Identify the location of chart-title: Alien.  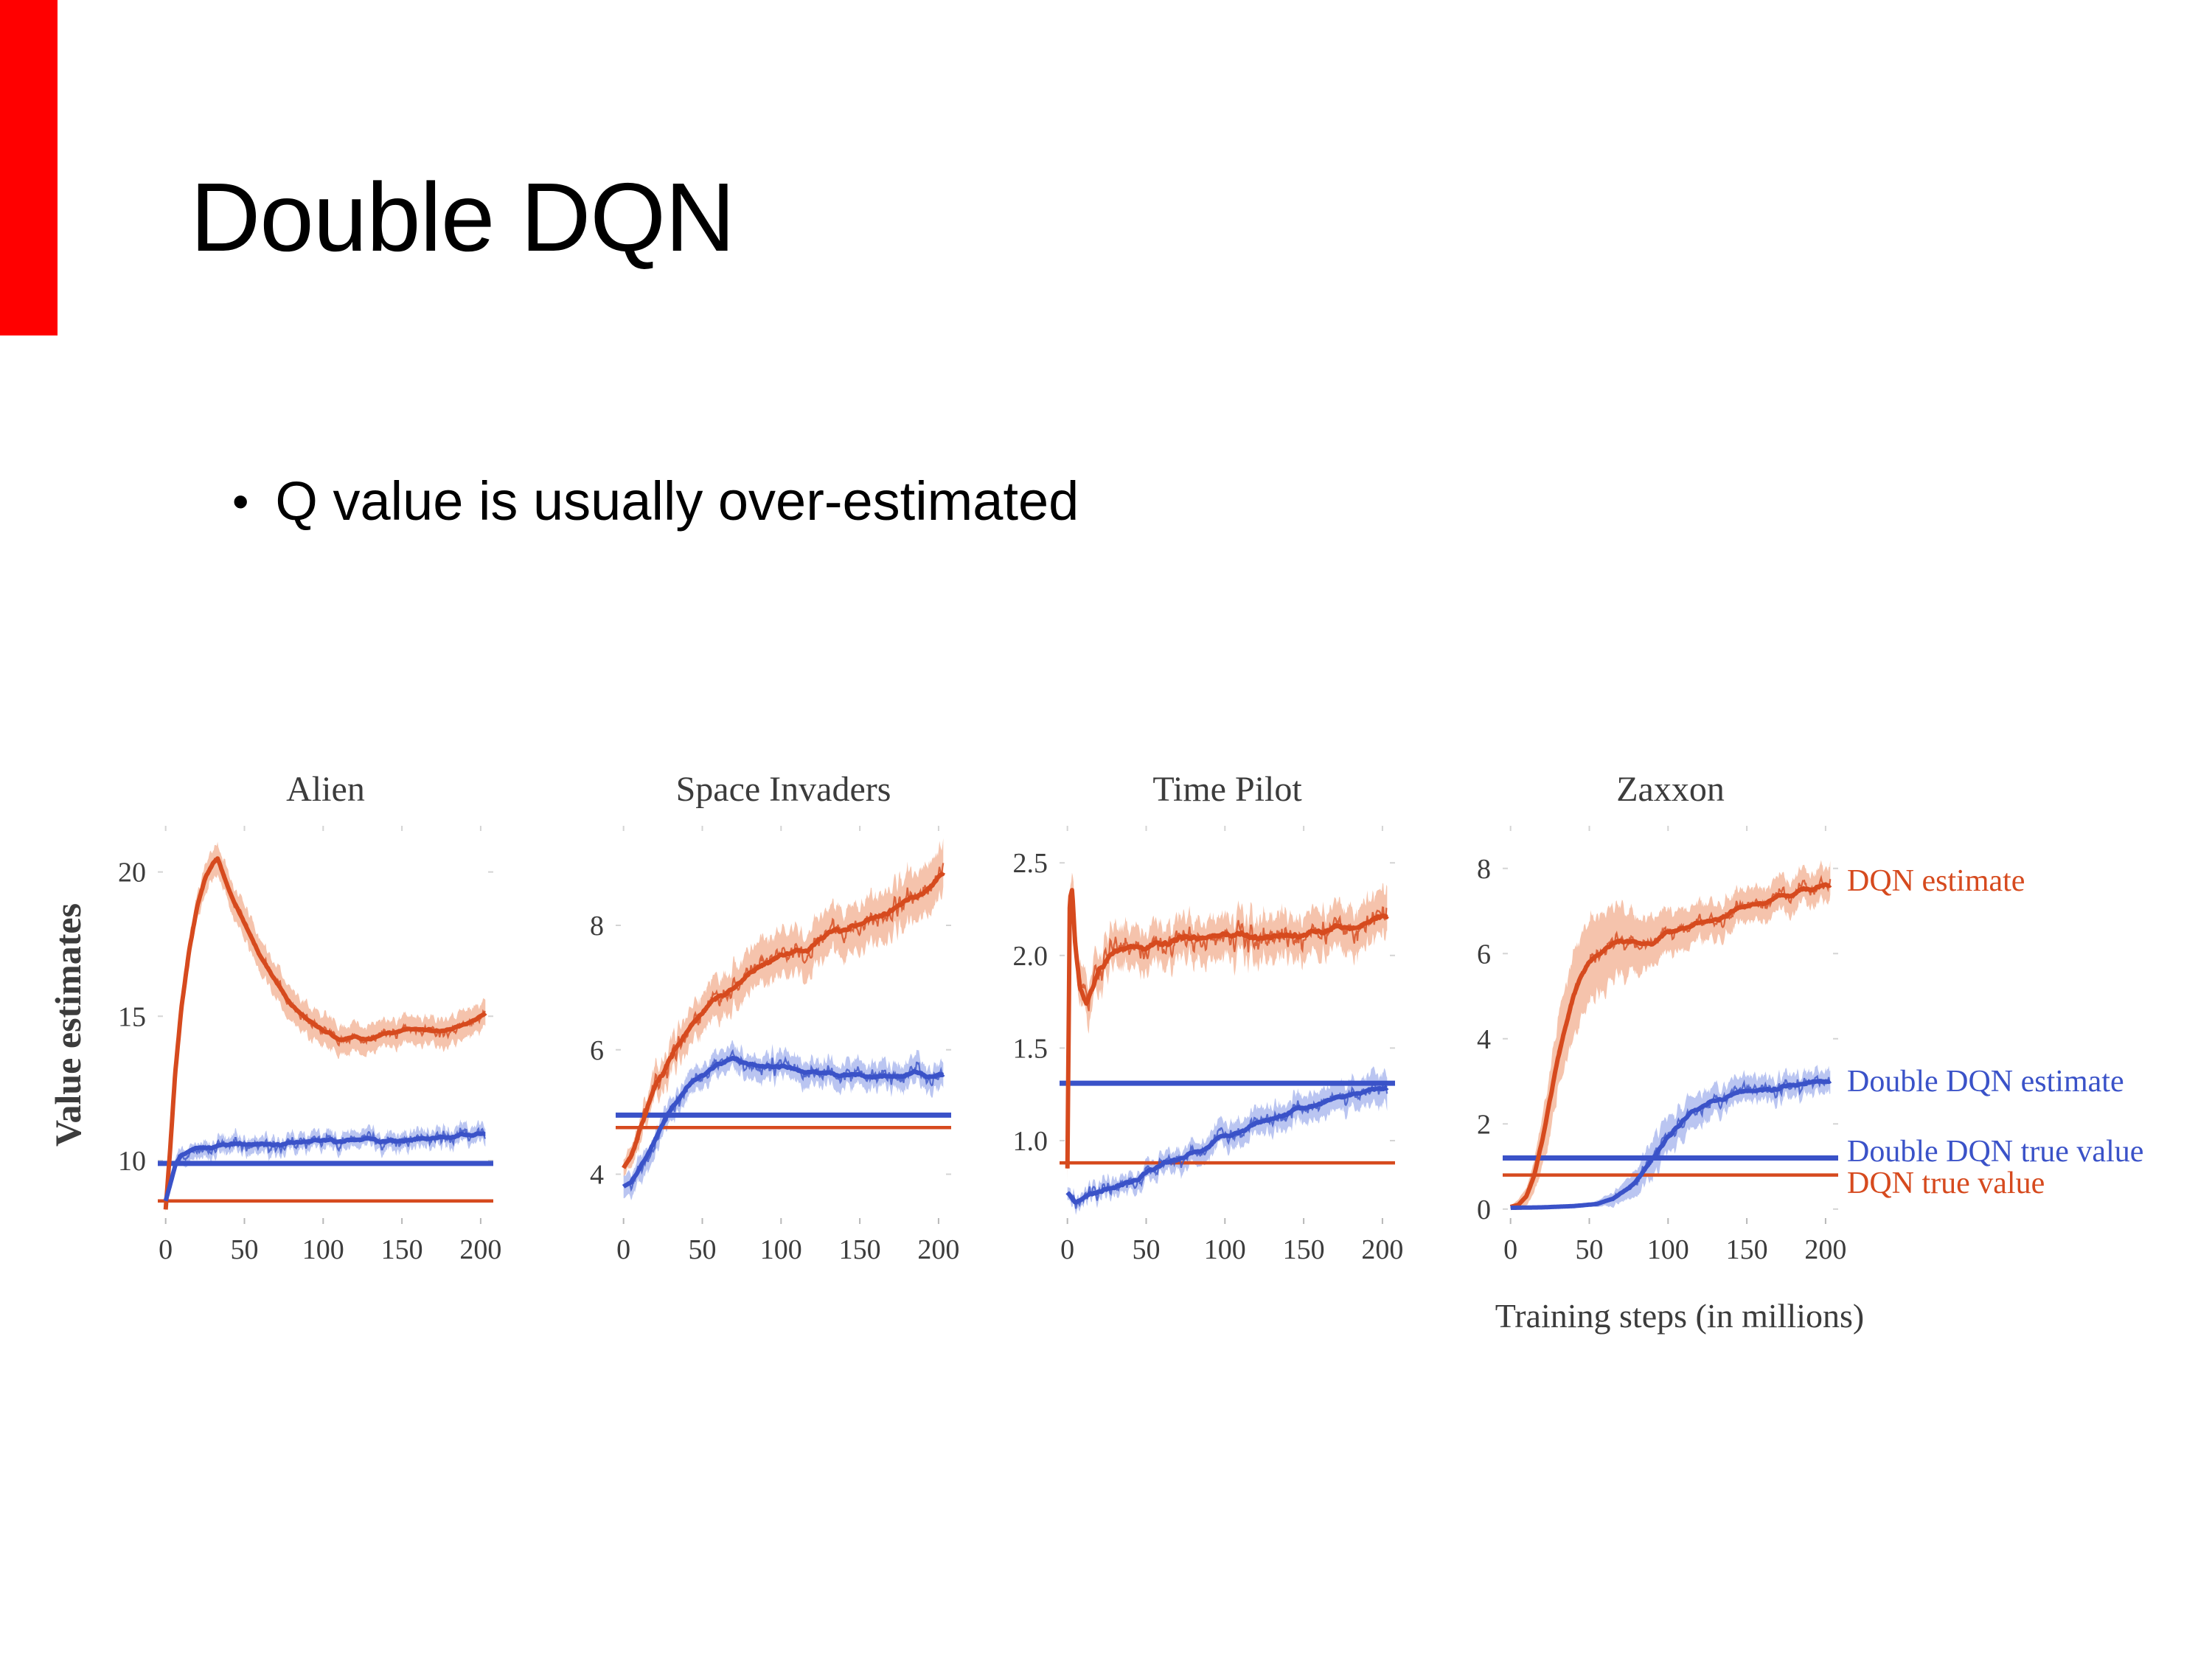
(325, 789).